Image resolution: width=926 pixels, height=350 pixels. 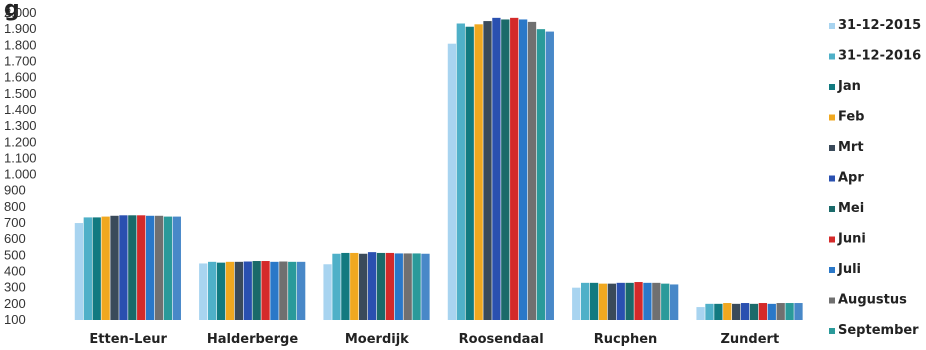 I want to click on y-tick-label: 1.800, so click(x=20, y=44).